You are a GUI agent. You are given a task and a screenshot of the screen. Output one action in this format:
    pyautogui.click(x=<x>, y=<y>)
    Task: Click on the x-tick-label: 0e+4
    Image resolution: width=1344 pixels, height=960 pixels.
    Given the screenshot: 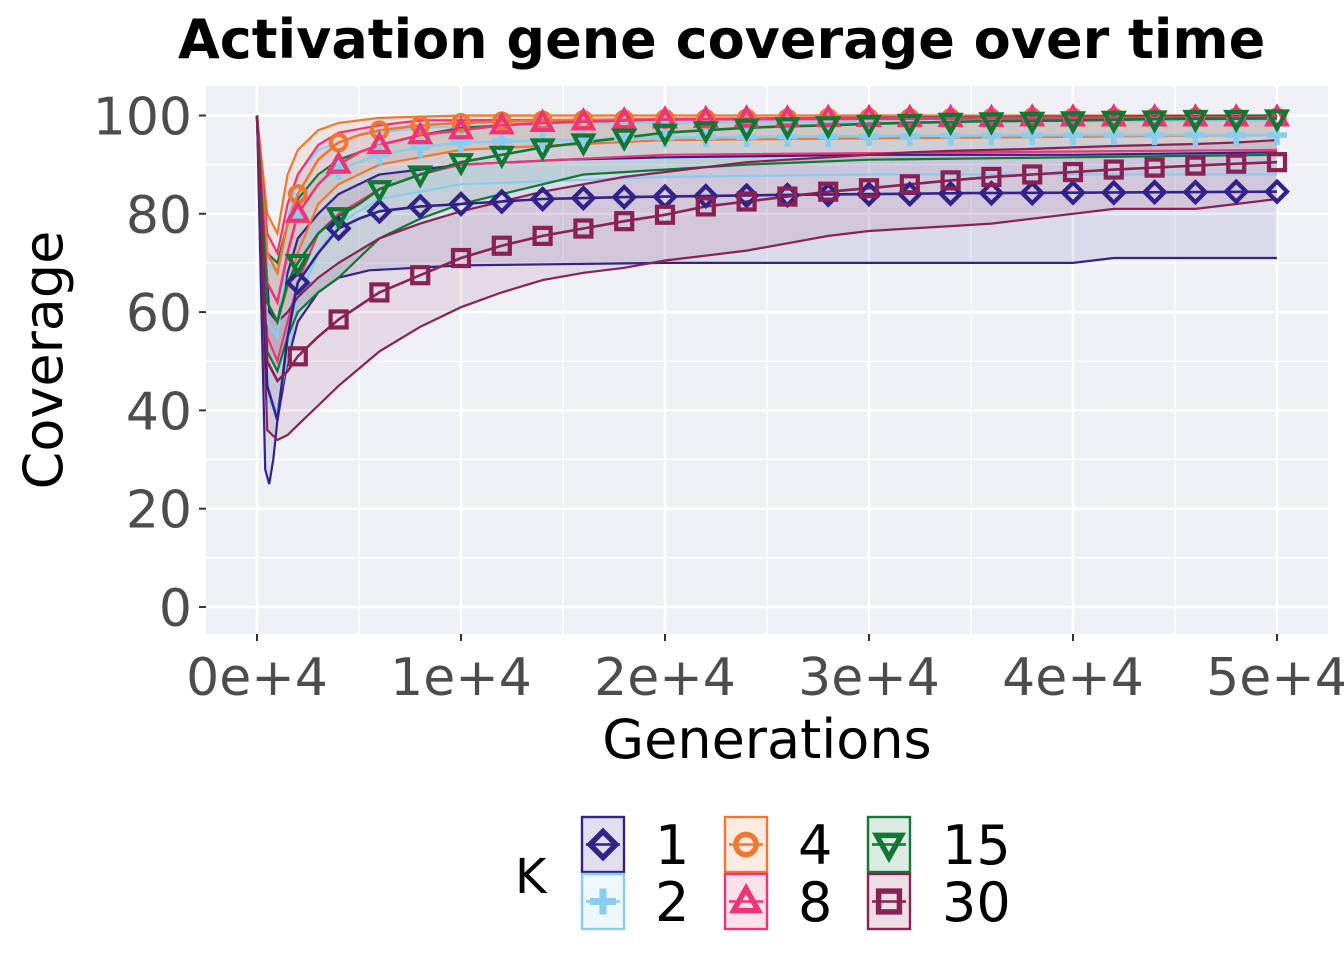 What is the action you would take?
    pyautogui.click(x=257, y=678)
    